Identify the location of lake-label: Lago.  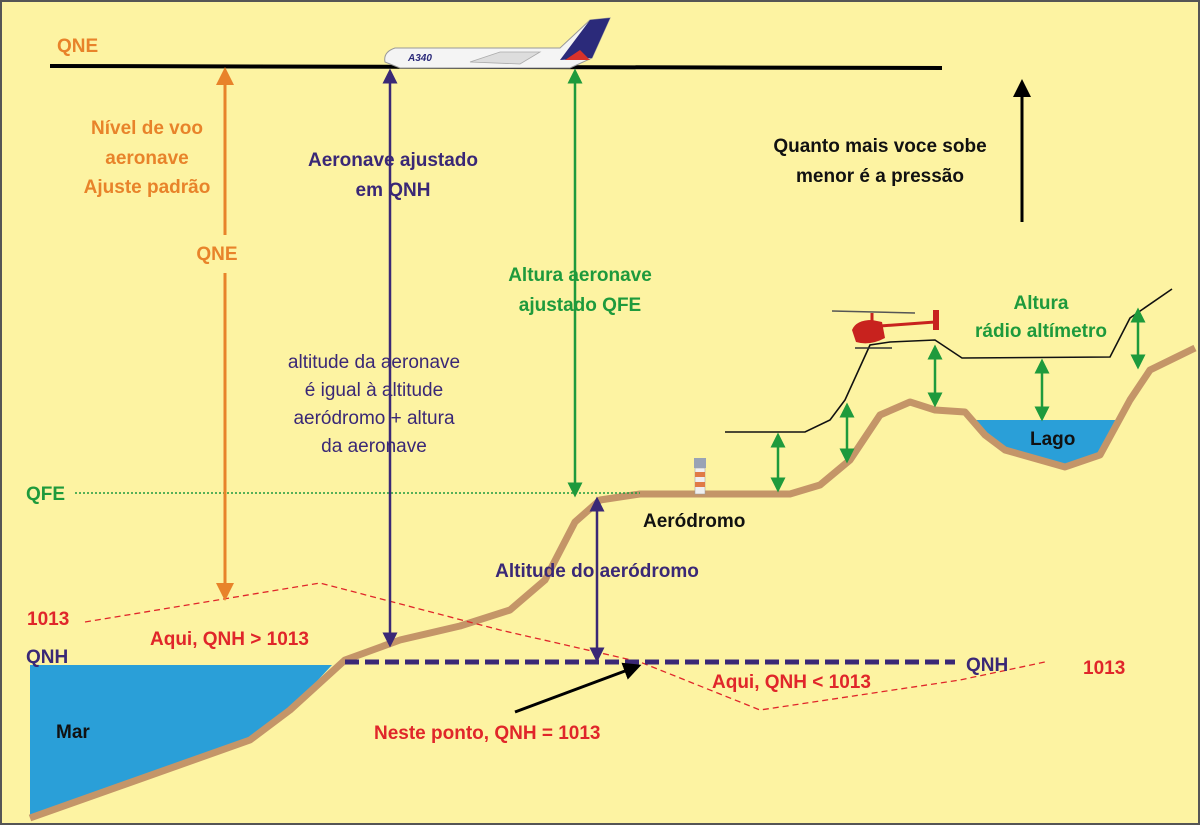
(1052, 439).